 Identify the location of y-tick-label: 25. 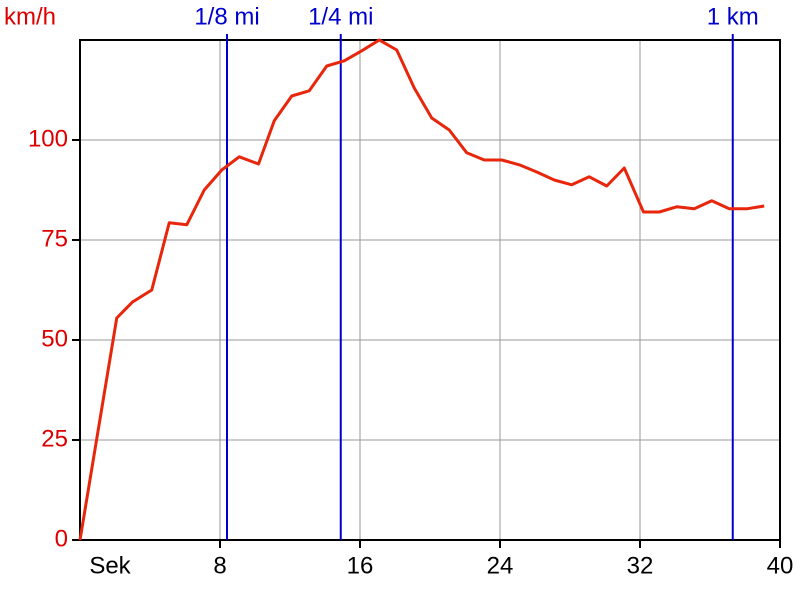
(54, 438).